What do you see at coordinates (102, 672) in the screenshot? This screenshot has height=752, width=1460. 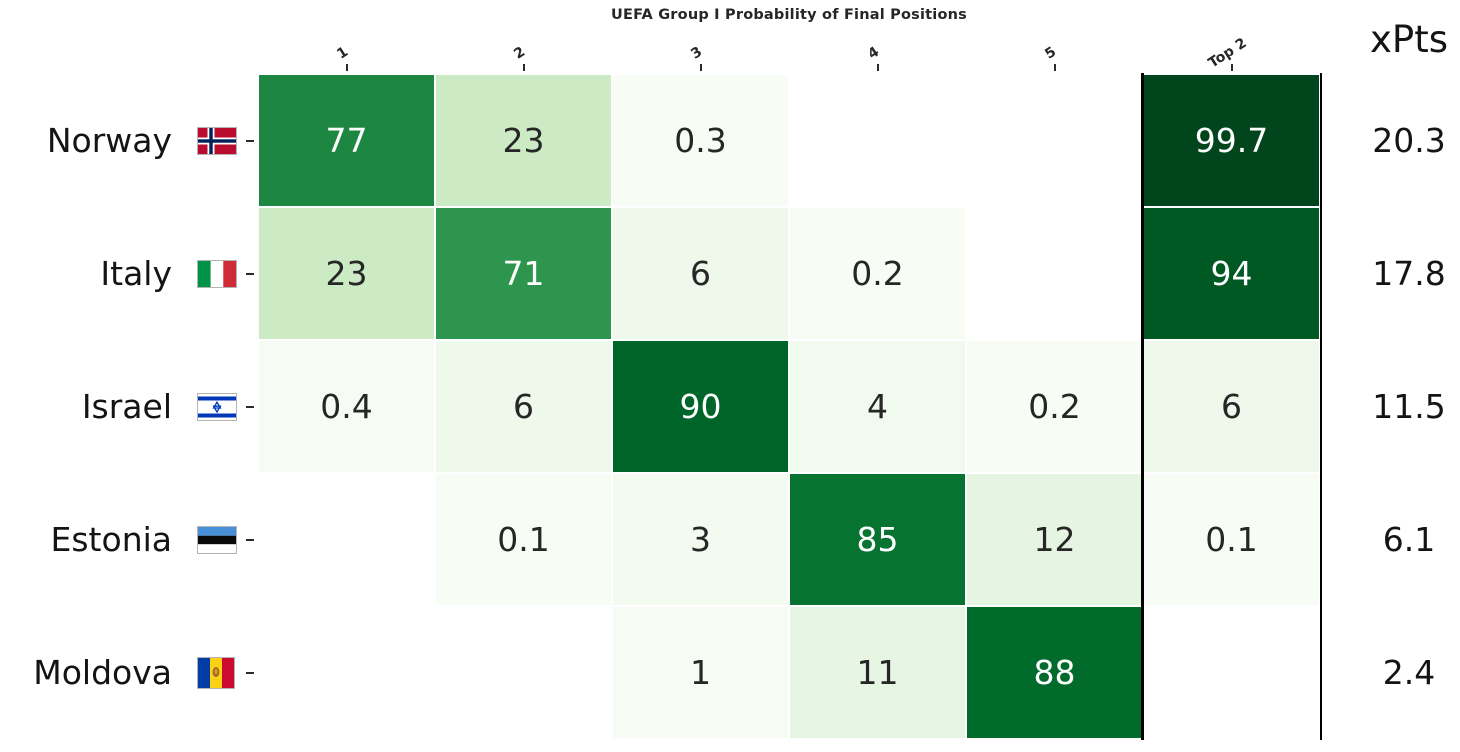 I see `row-label-moldova: Moldova` at bounding box center [102, 672].